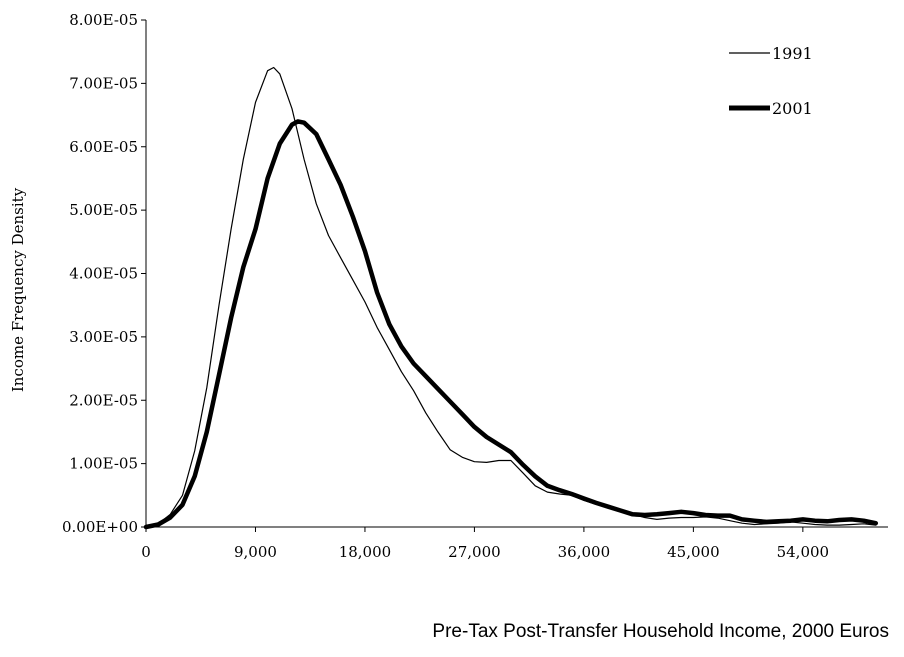 The image size is (904, 657). Describe the element at coordinates (803, 552) in the screenshot. I see `x-tick-label: 54,000` at that location.